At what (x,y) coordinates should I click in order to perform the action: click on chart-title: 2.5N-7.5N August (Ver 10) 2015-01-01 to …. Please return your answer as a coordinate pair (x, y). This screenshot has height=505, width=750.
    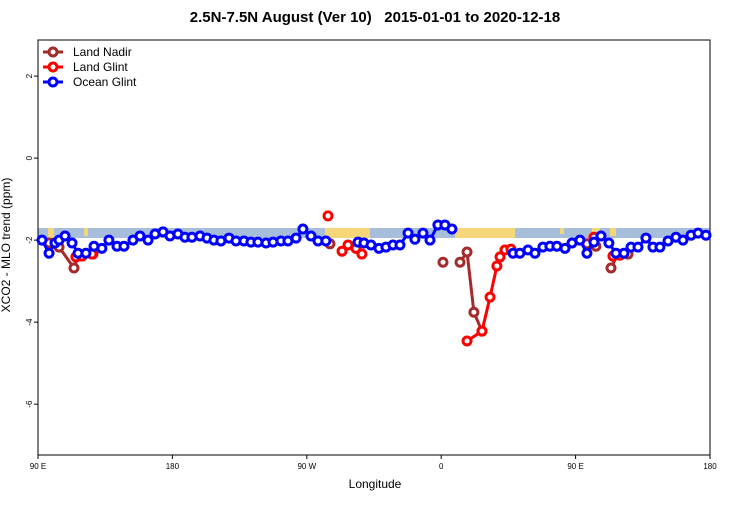
    Looking at the image, I should click on (375, 17).